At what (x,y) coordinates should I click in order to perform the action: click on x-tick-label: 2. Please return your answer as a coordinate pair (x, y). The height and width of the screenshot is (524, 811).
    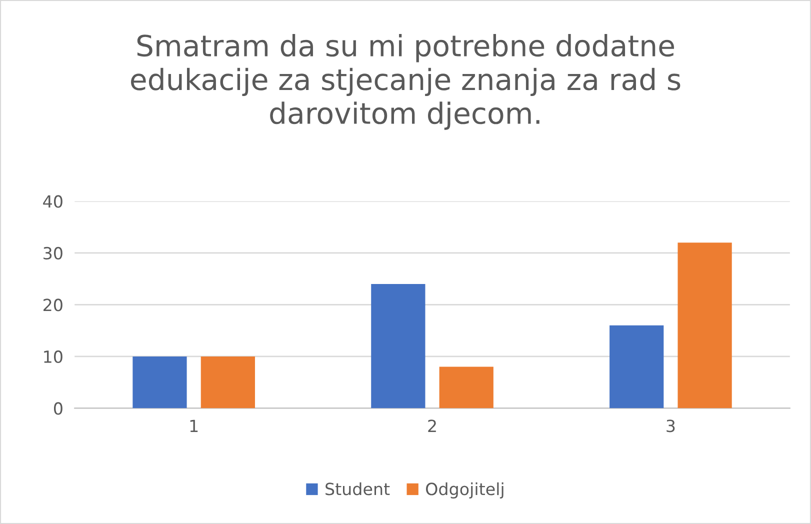
    Looking at the image, I should click on (432, 426).